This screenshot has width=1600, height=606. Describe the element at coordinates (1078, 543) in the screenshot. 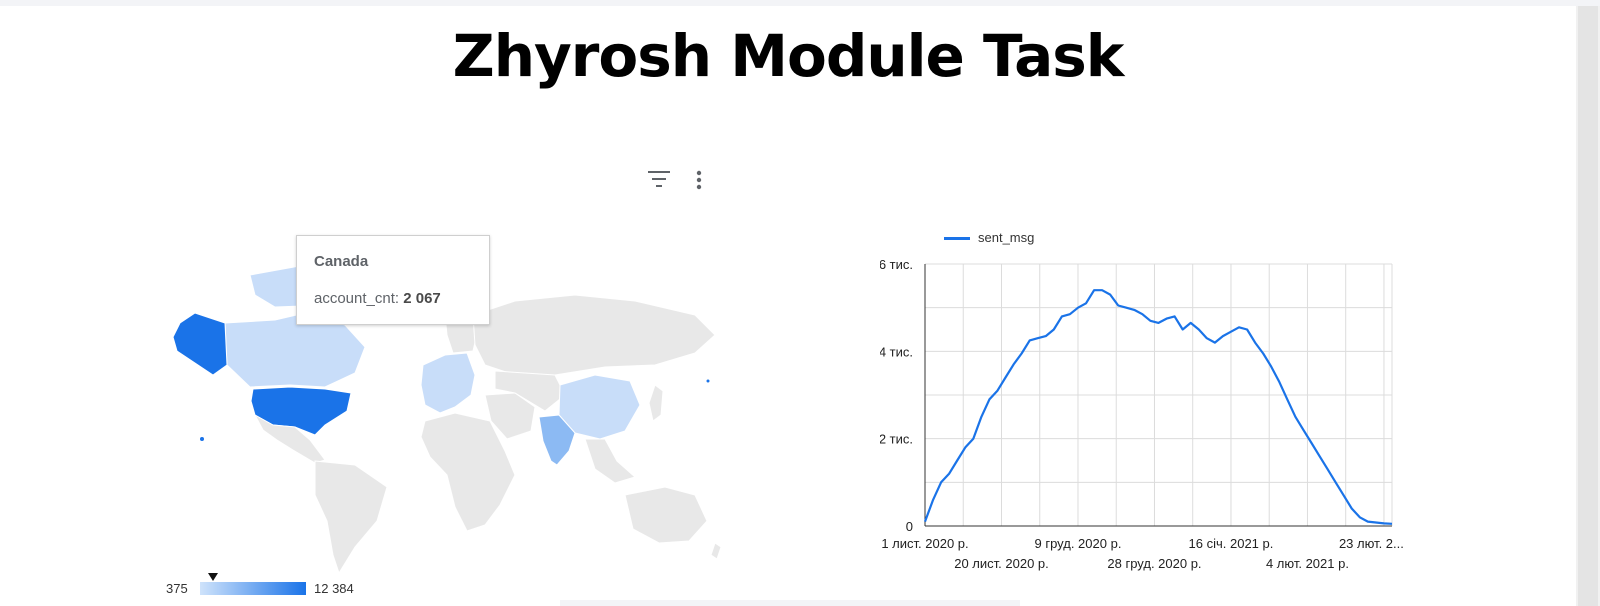

I see `x-tick-label: 9 груд. 2020 р.` at that location.